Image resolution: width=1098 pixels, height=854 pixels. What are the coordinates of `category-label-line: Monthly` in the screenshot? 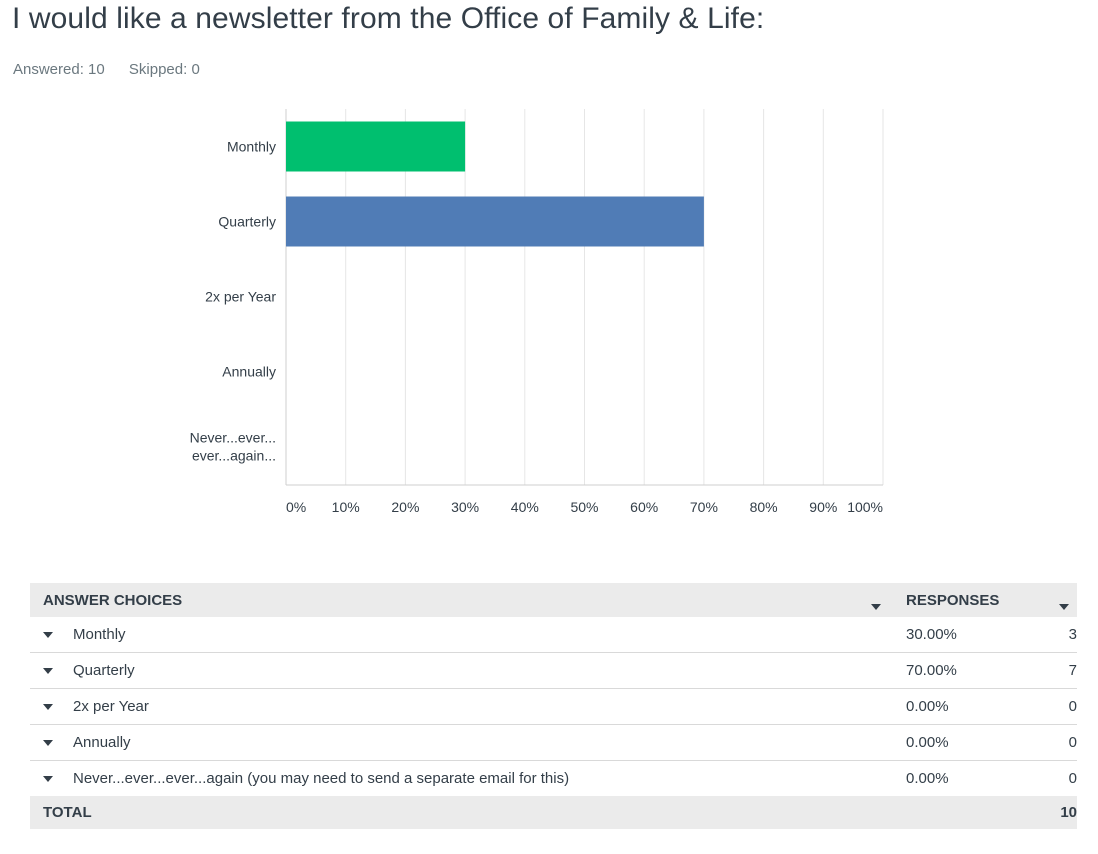 It's located at (251, 147).